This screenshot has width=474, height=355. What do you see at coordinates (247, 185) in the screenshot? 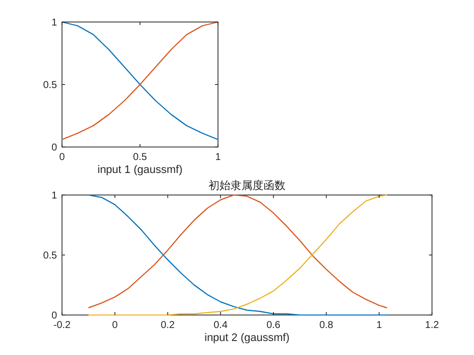
I see `chart-title: 初始隶属度函数` at bounding box center [247, 185].